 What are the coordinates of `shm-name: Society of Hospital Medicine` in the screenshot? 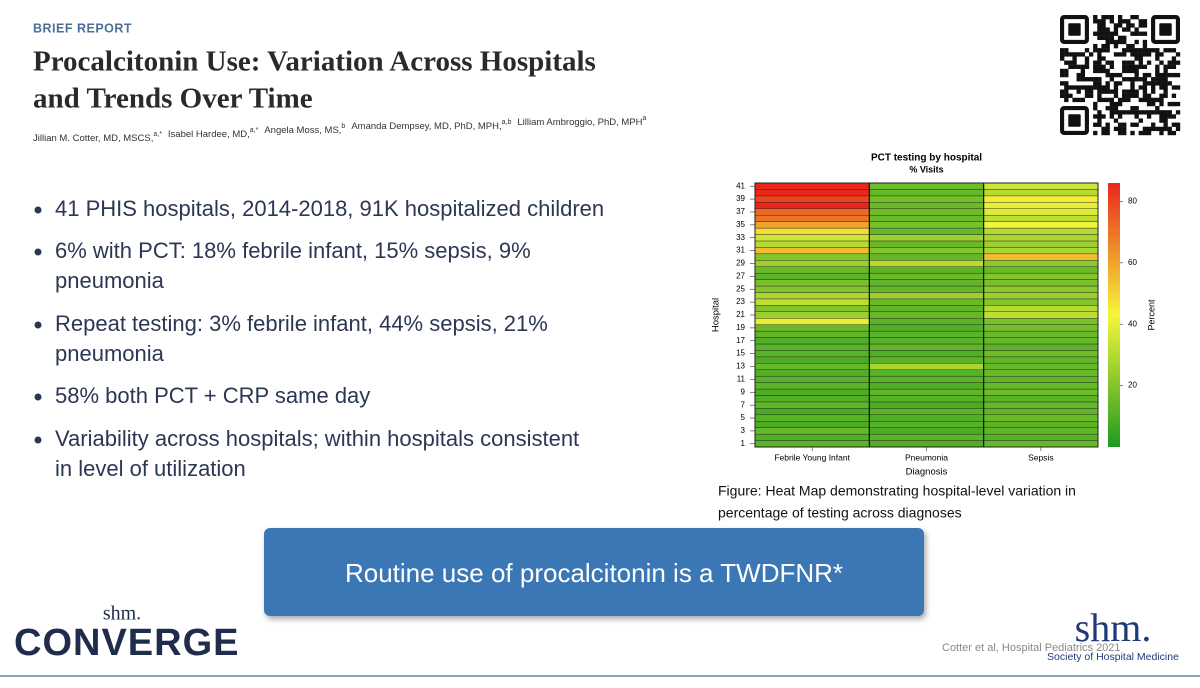 It's located at (1113, 657).